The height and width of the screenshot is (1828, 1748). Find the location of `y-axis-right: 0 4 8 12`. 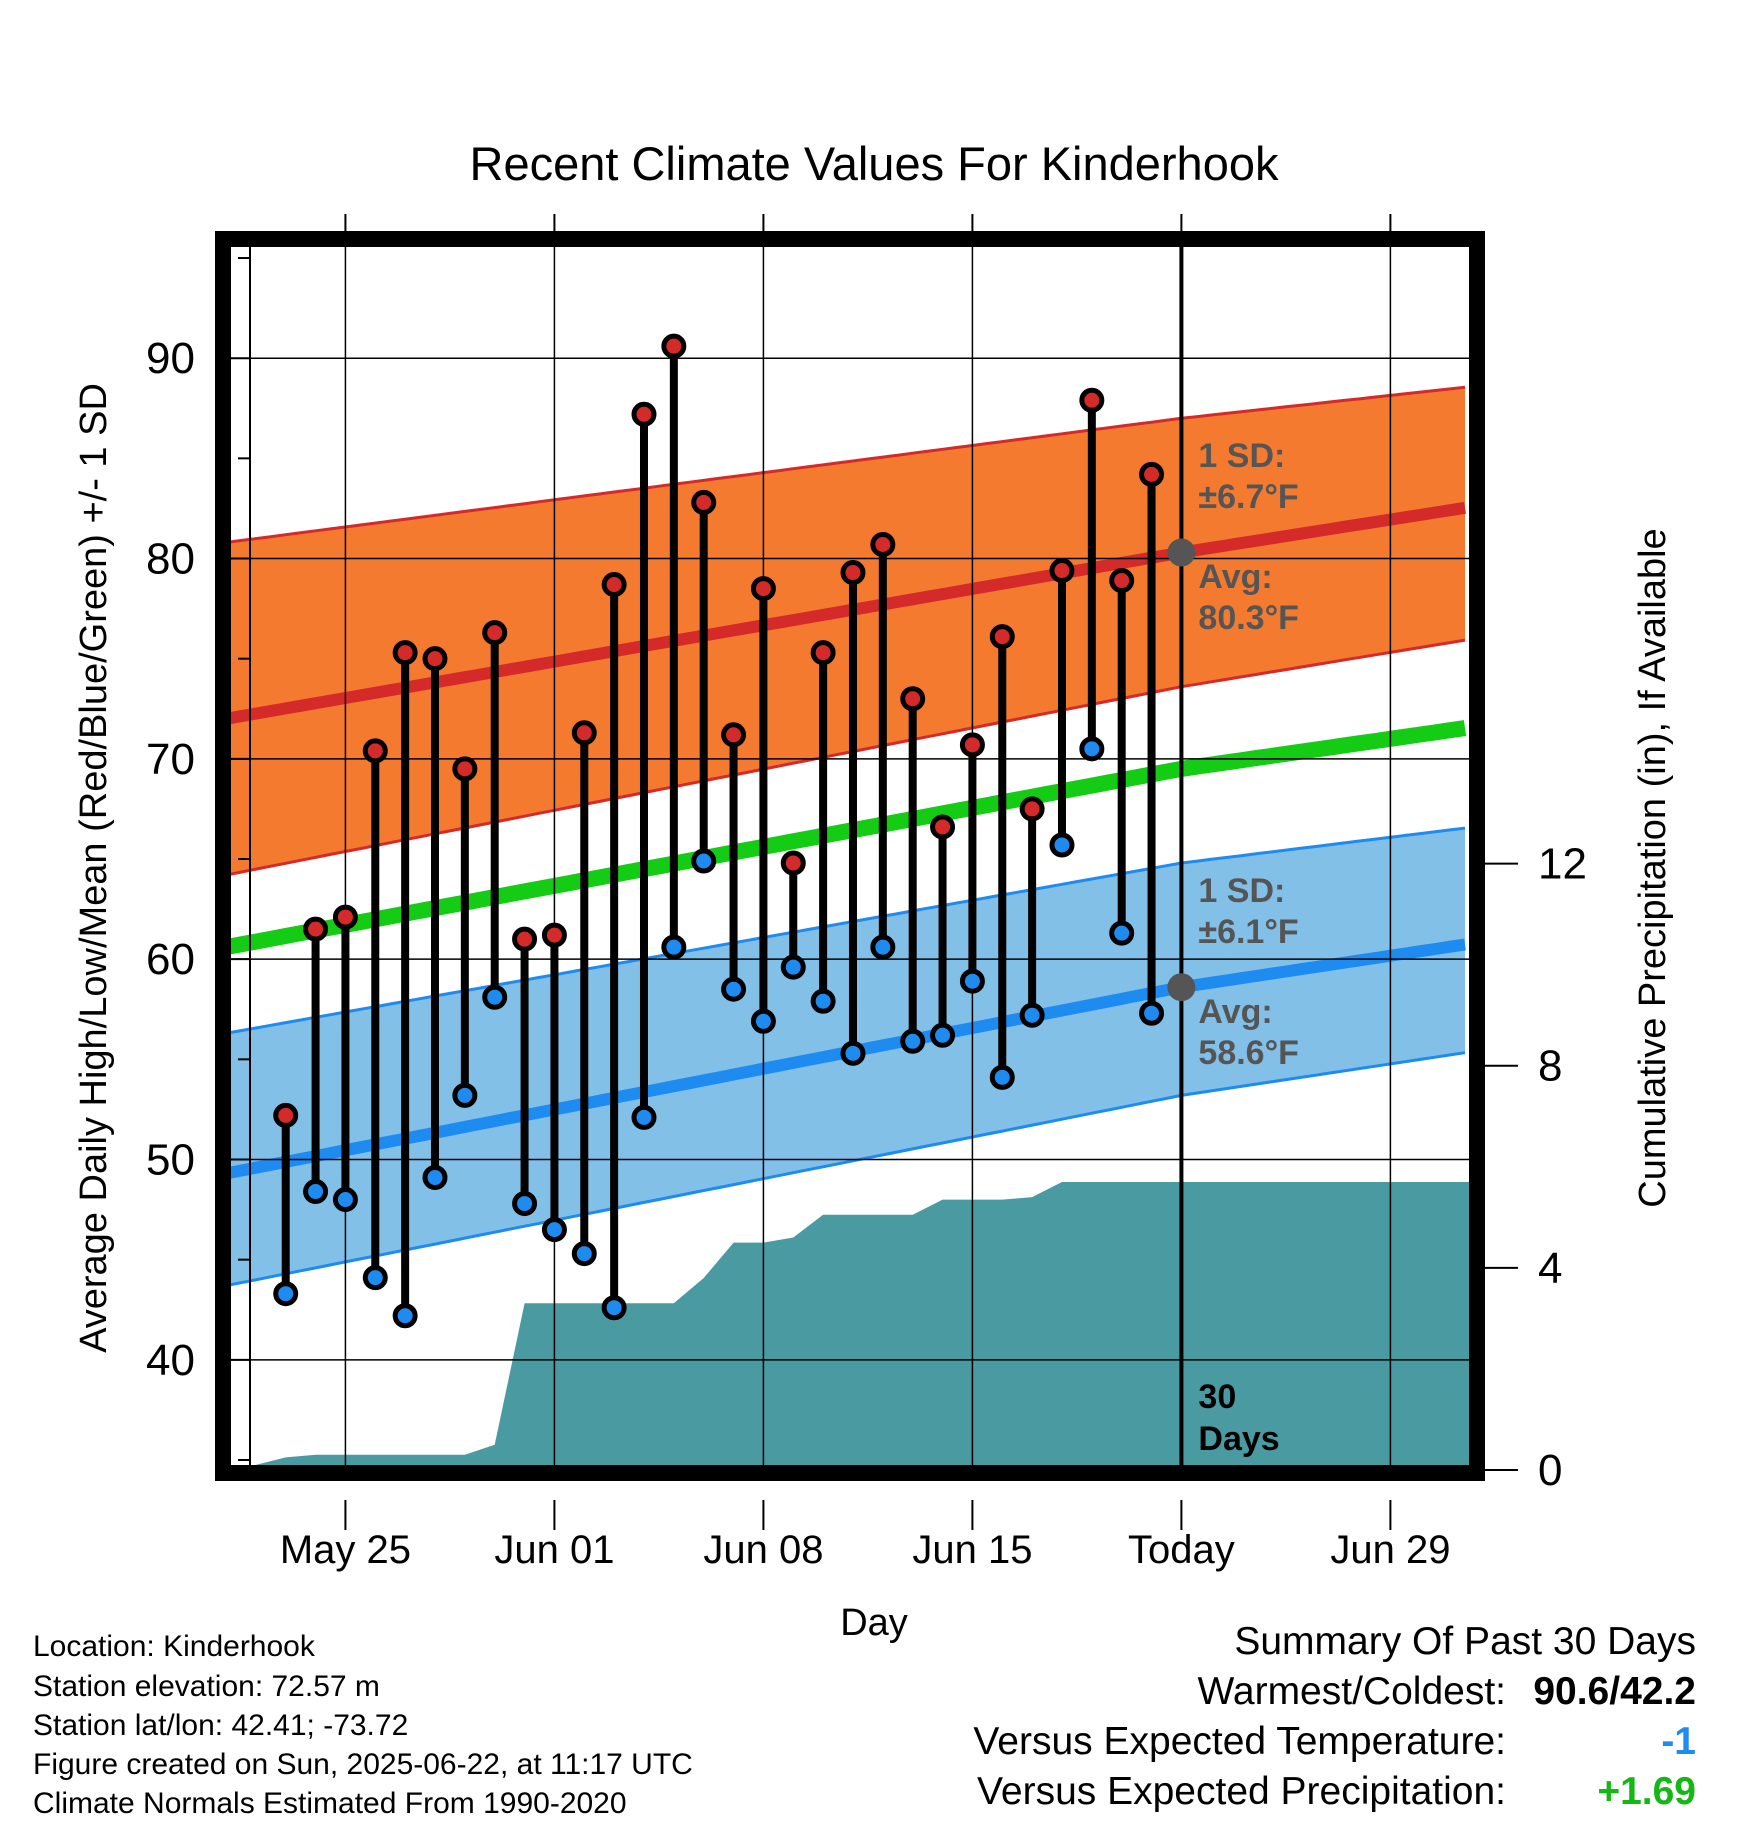

y-axis-right: 0 4 8 12 is located at coordinates (1530, 1167).